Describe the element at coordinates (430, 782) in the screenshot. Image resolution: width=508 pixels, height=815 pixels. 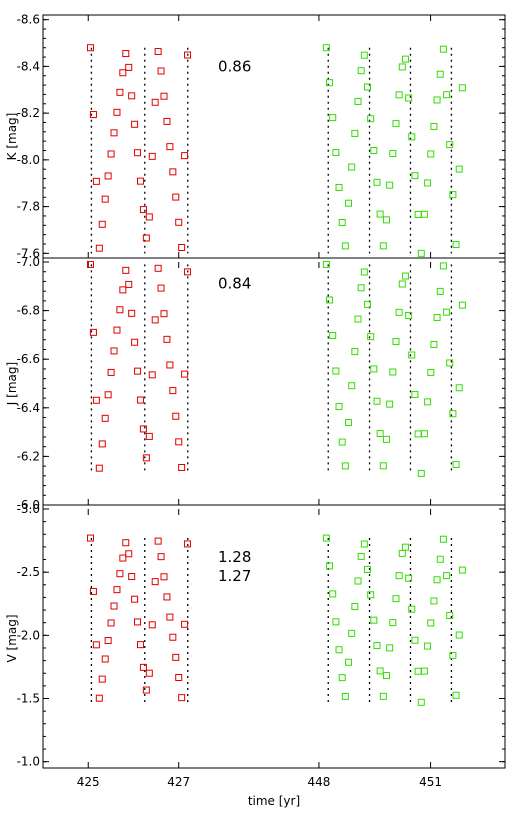
I see `x-tick-label: 451` at that location.